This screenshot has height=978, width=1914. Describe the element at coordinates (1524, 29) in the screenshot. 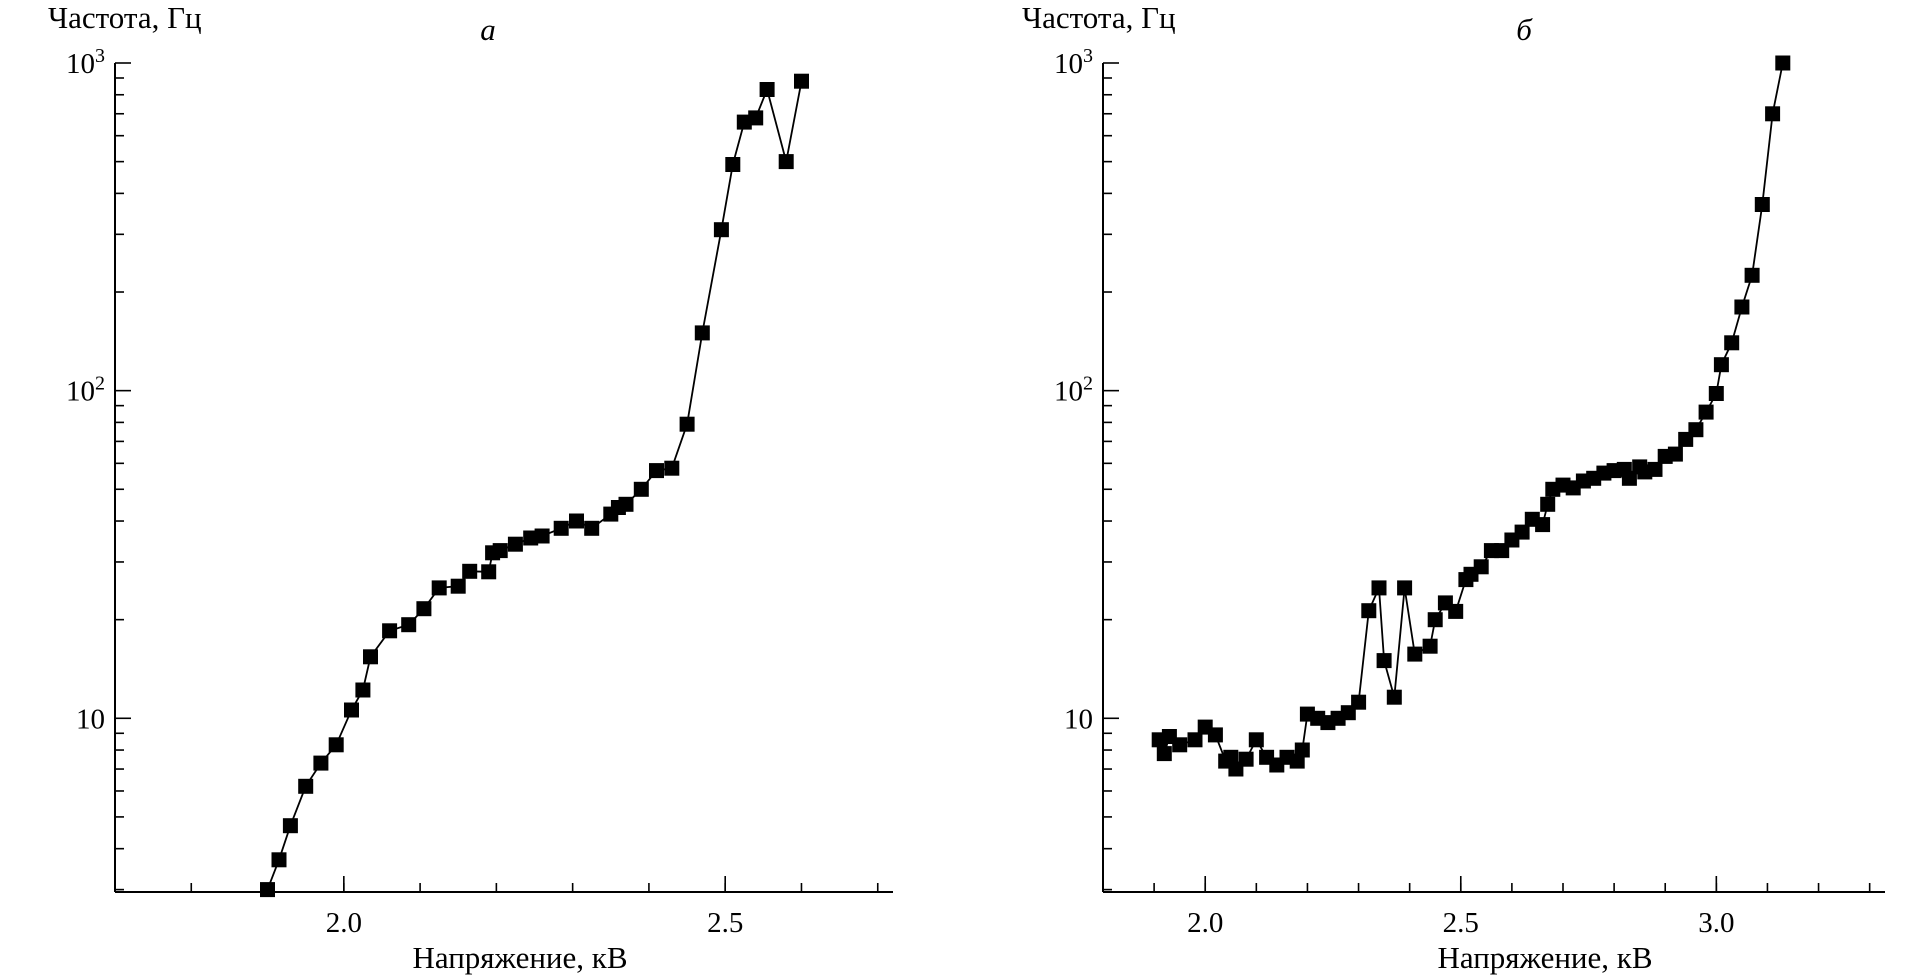

I see `chart-title: б` at that location.